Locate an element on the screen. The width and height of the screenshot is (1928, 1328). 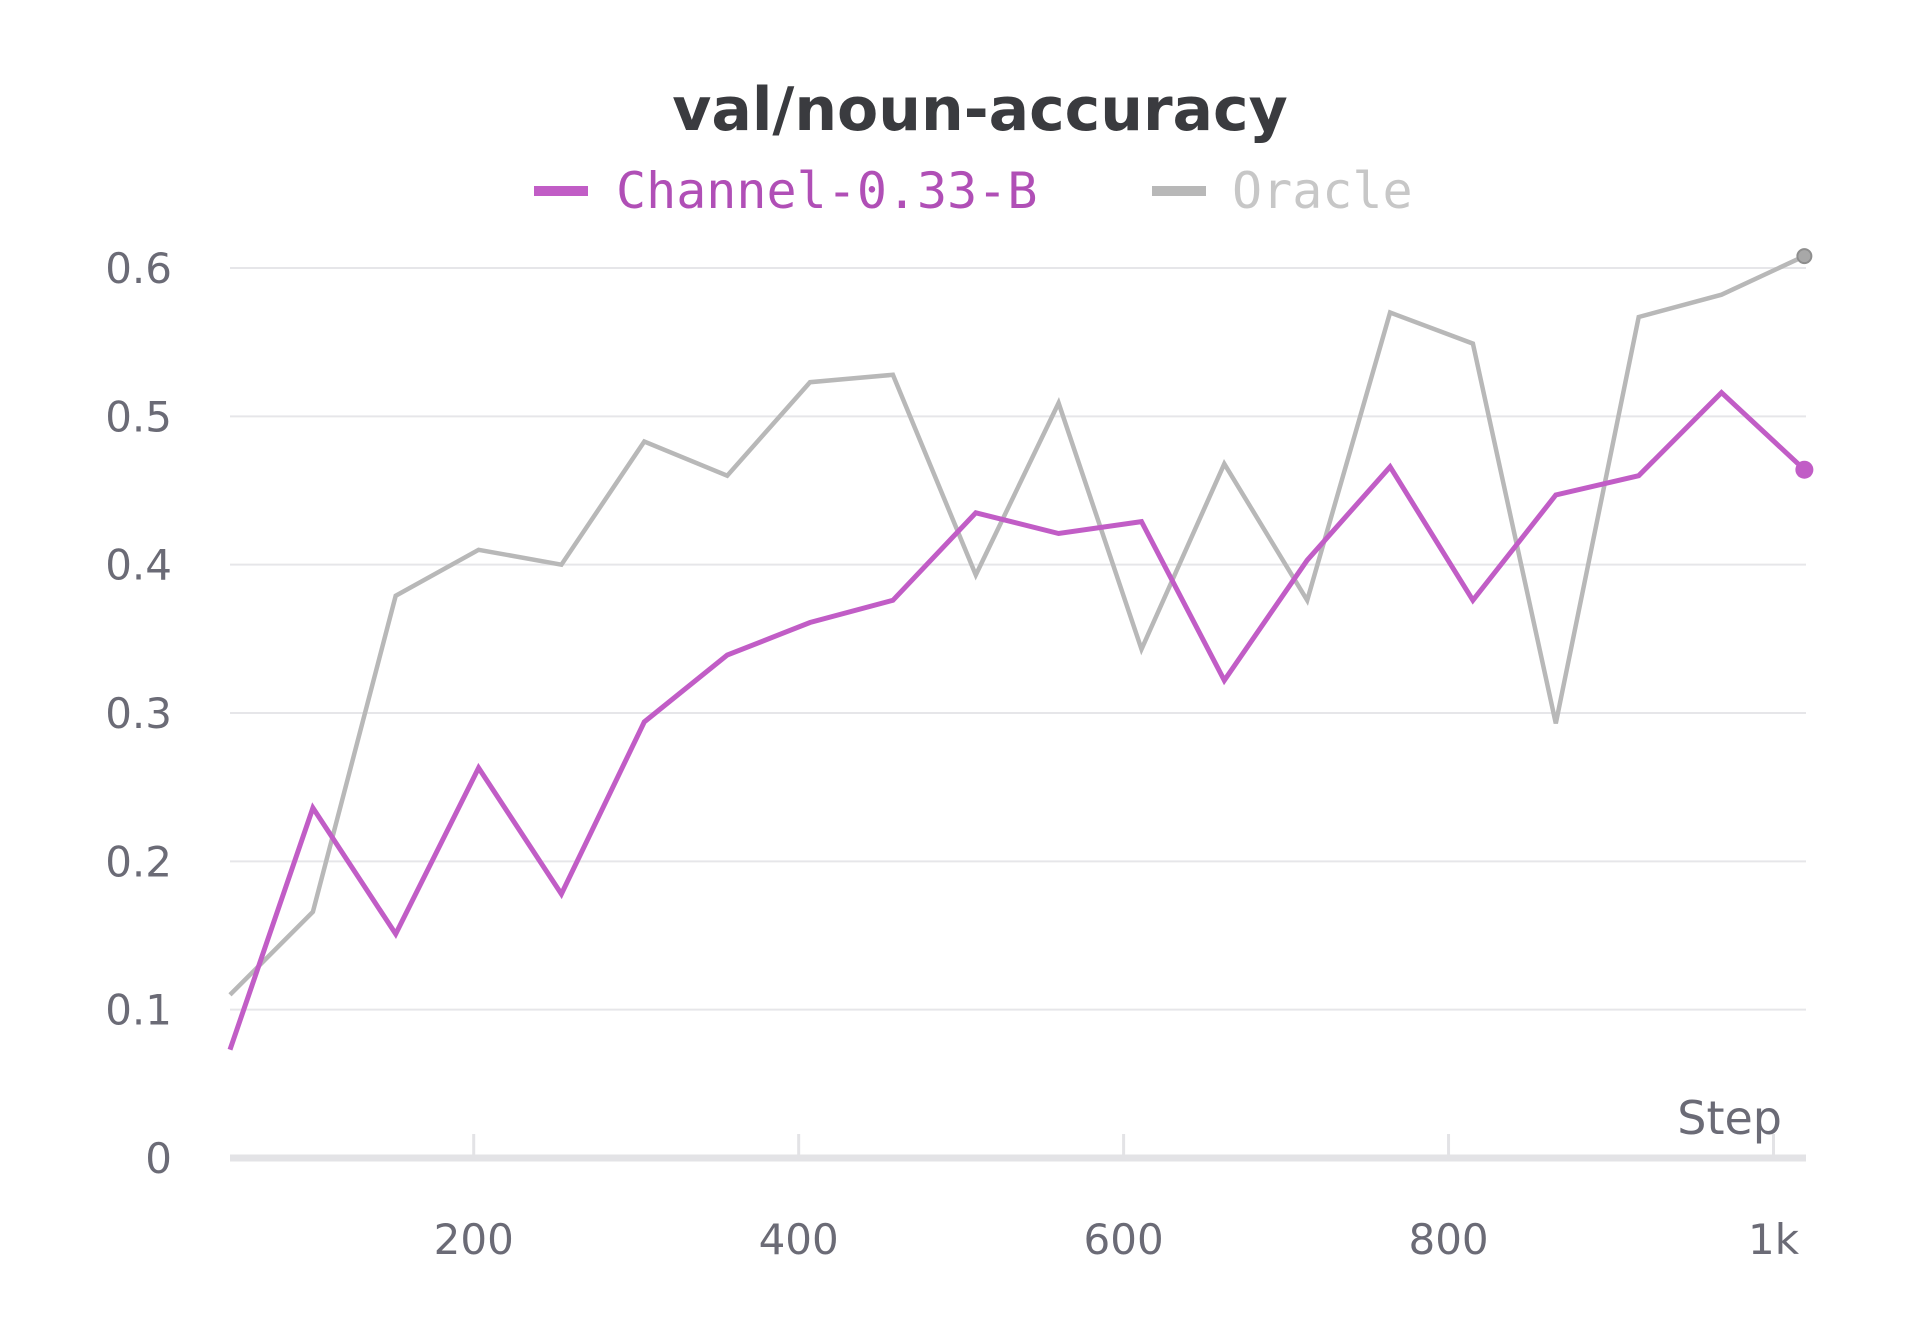
y-tick-label: 0.2 is located at coordinates (138, 861).